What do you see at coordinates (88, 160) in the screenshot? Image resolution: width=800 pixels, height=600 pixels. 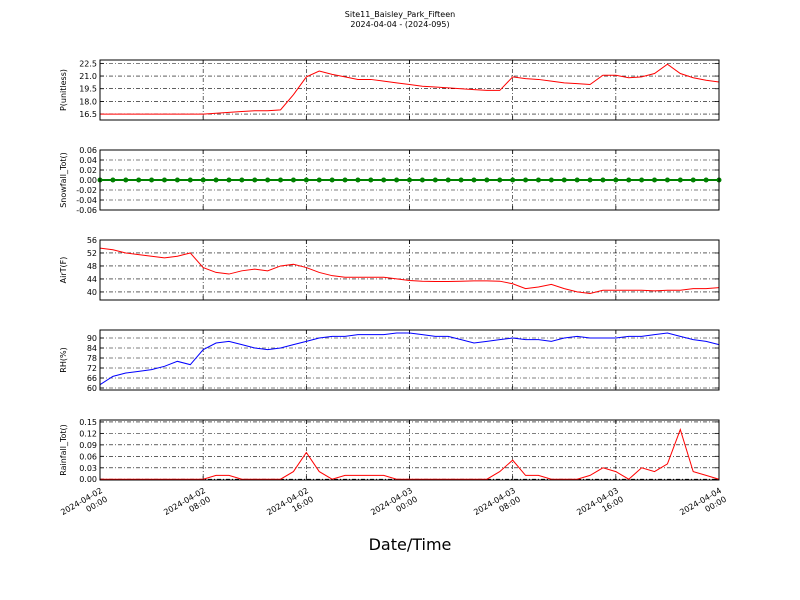 I see `y-tick-label: 0.04` at bounding box center [88, 160].